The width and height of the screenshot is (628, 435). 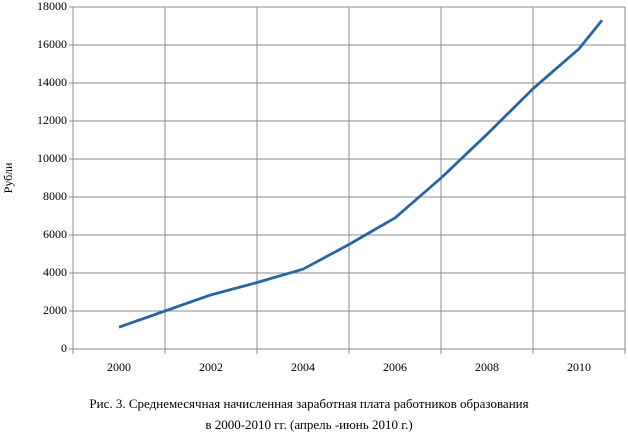 What do you see at coordinates (579, 367) in the screenshot?
I see `x-tick-label: 2010` at bounding box center [579, 367].